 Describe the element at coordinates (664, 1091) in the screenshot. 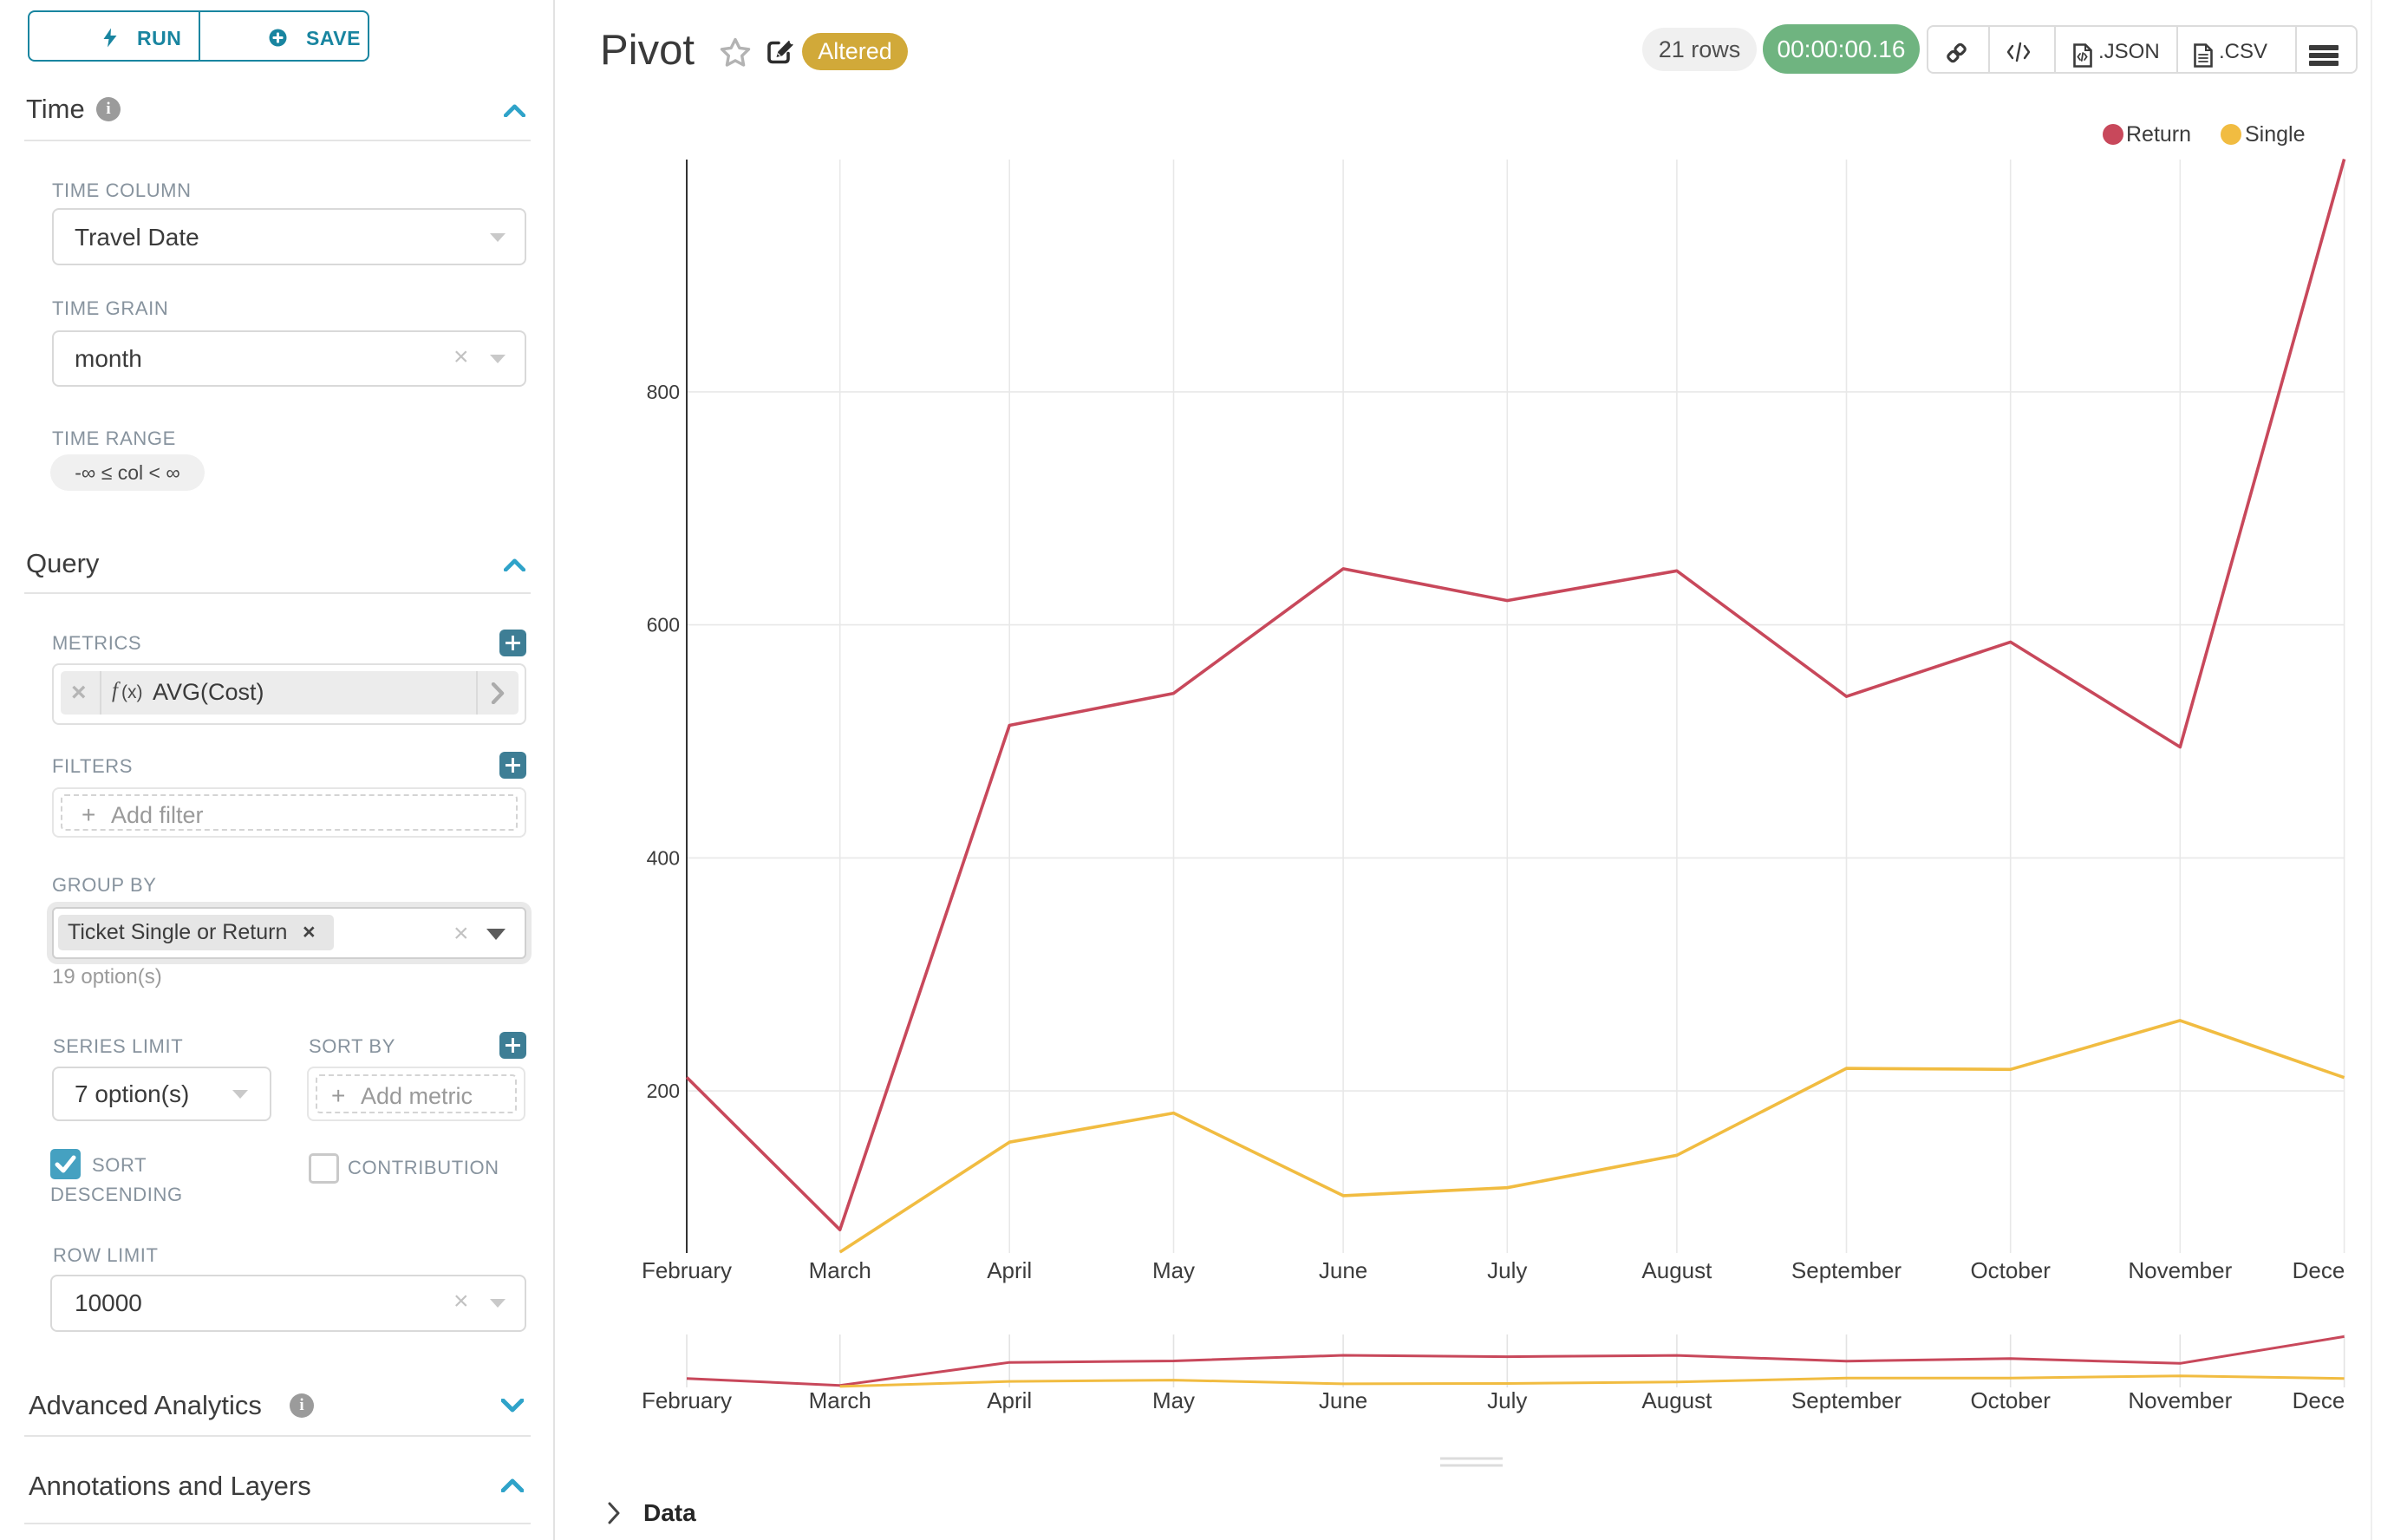

I see `svg-text: 200` at that location.